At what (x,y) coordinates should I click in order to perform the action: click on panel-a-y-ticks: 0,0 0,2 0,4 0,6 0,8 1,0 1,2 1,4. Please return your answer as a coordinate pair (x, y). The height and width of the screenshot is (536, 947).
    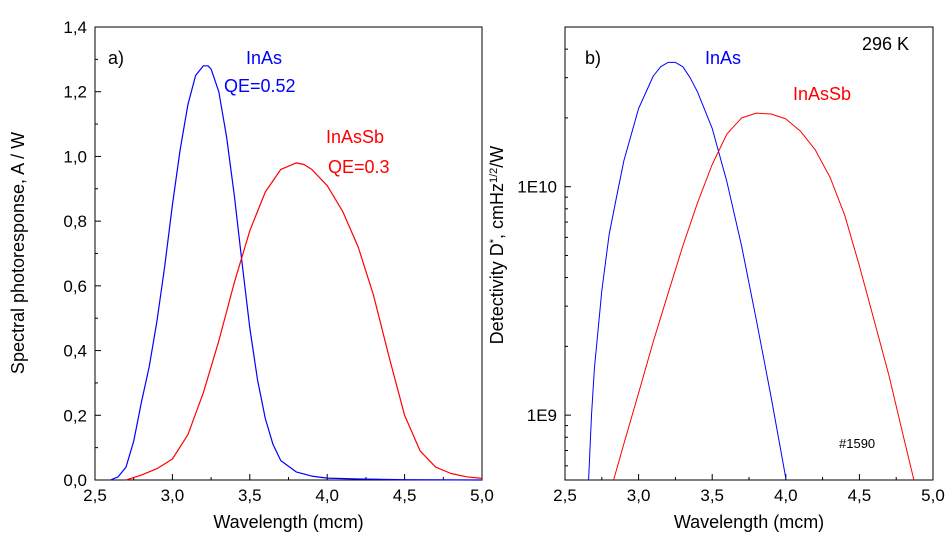
    Looking at the image, I should click on (82, 254).